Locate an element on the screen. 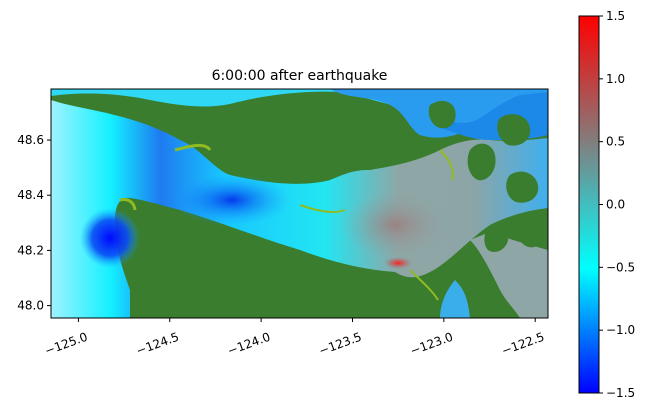 This screenshot has width=649, height=411. chart-title: 6:00:00 after earthquake is located at coordinates (300, 76).